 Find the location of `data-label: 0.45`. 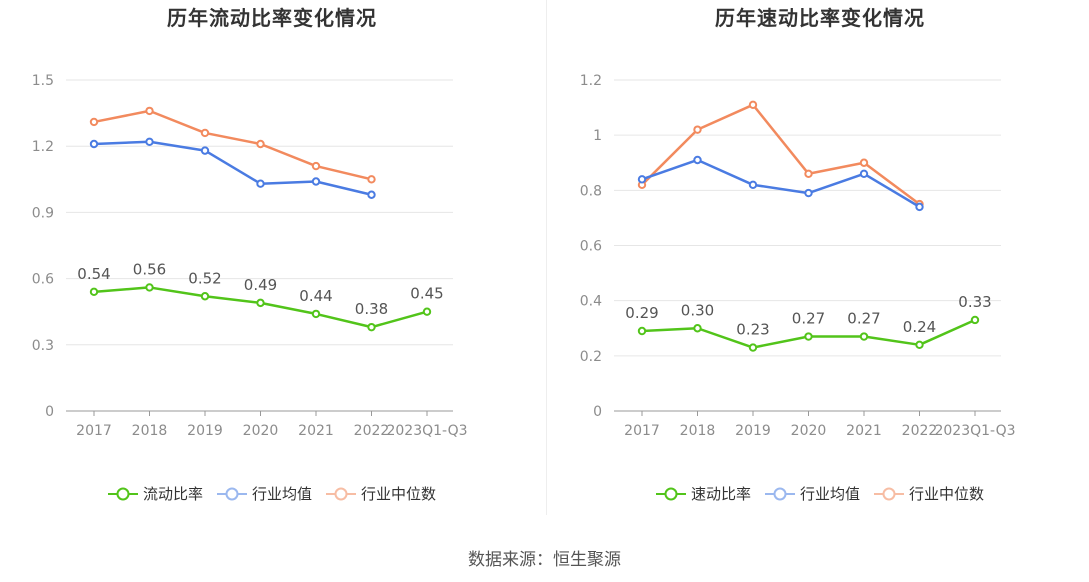

data-label: 0.45 is located at coordinates (426, 294).